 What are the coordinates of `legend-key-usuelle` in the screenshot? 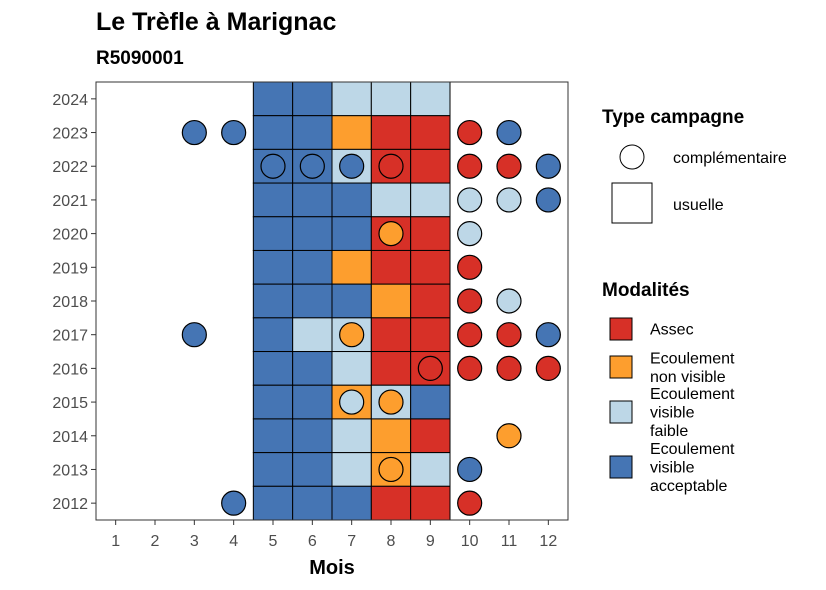 It's located at (632, 203).